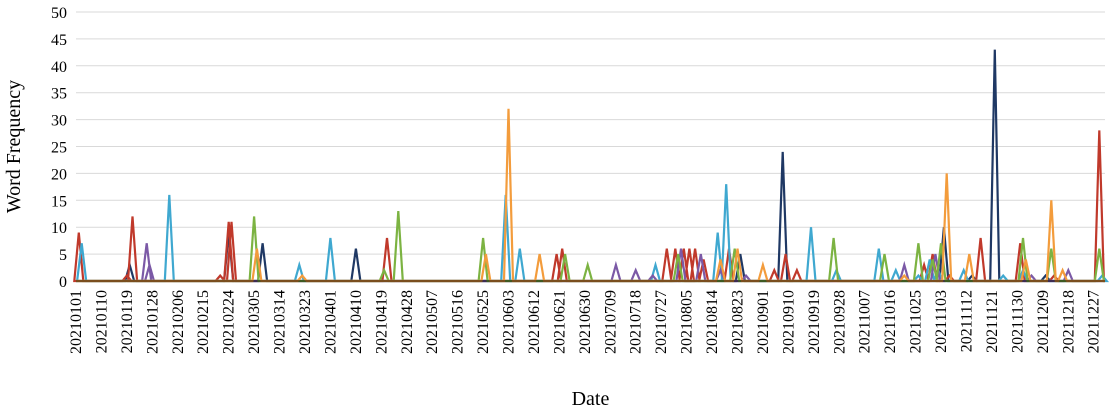  What do you see at coordinates (305, 322) in the screenshot?
I see `x-tick-label: 20210323` at bounding box center [305, 322].